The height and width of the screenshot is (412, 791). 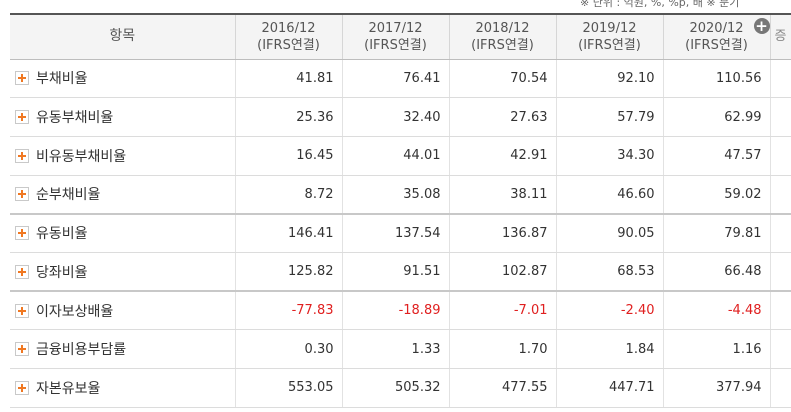 I want to click on value-cell: 16.45, so click(x=289, y=156).